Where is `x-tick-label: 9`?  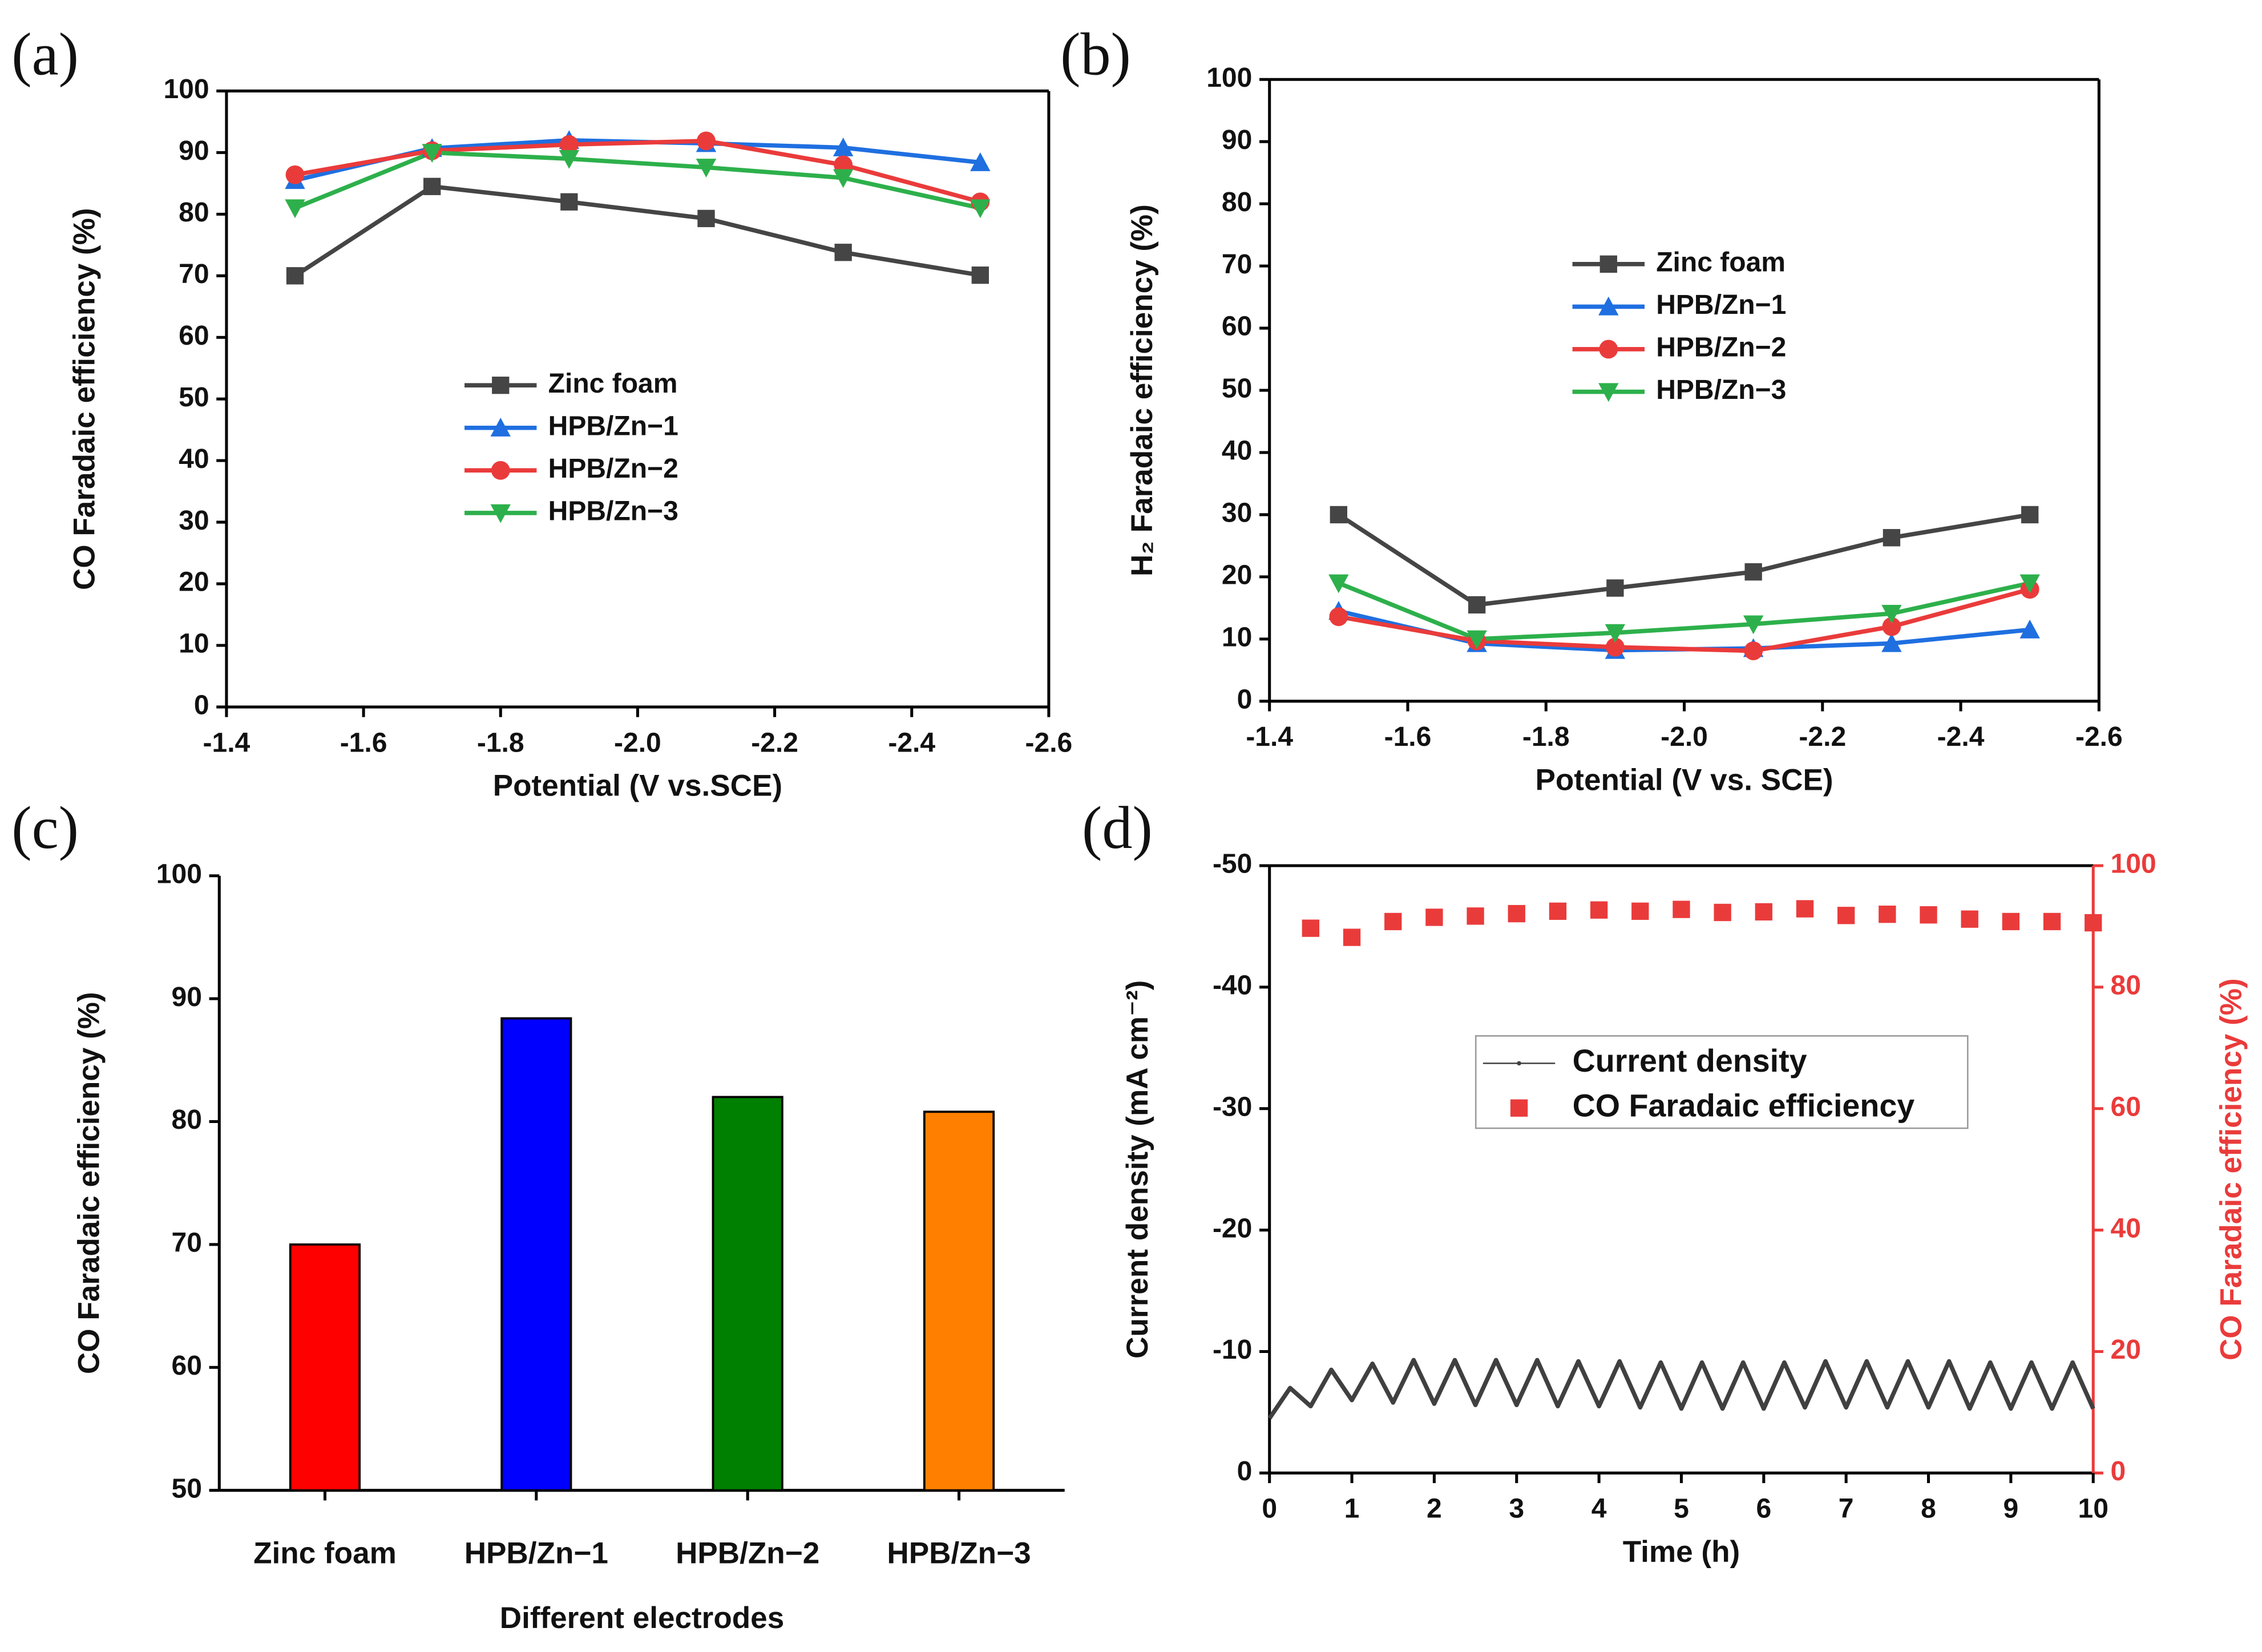
x-tick-label: 9 is located at coordinates (2011, 1509).